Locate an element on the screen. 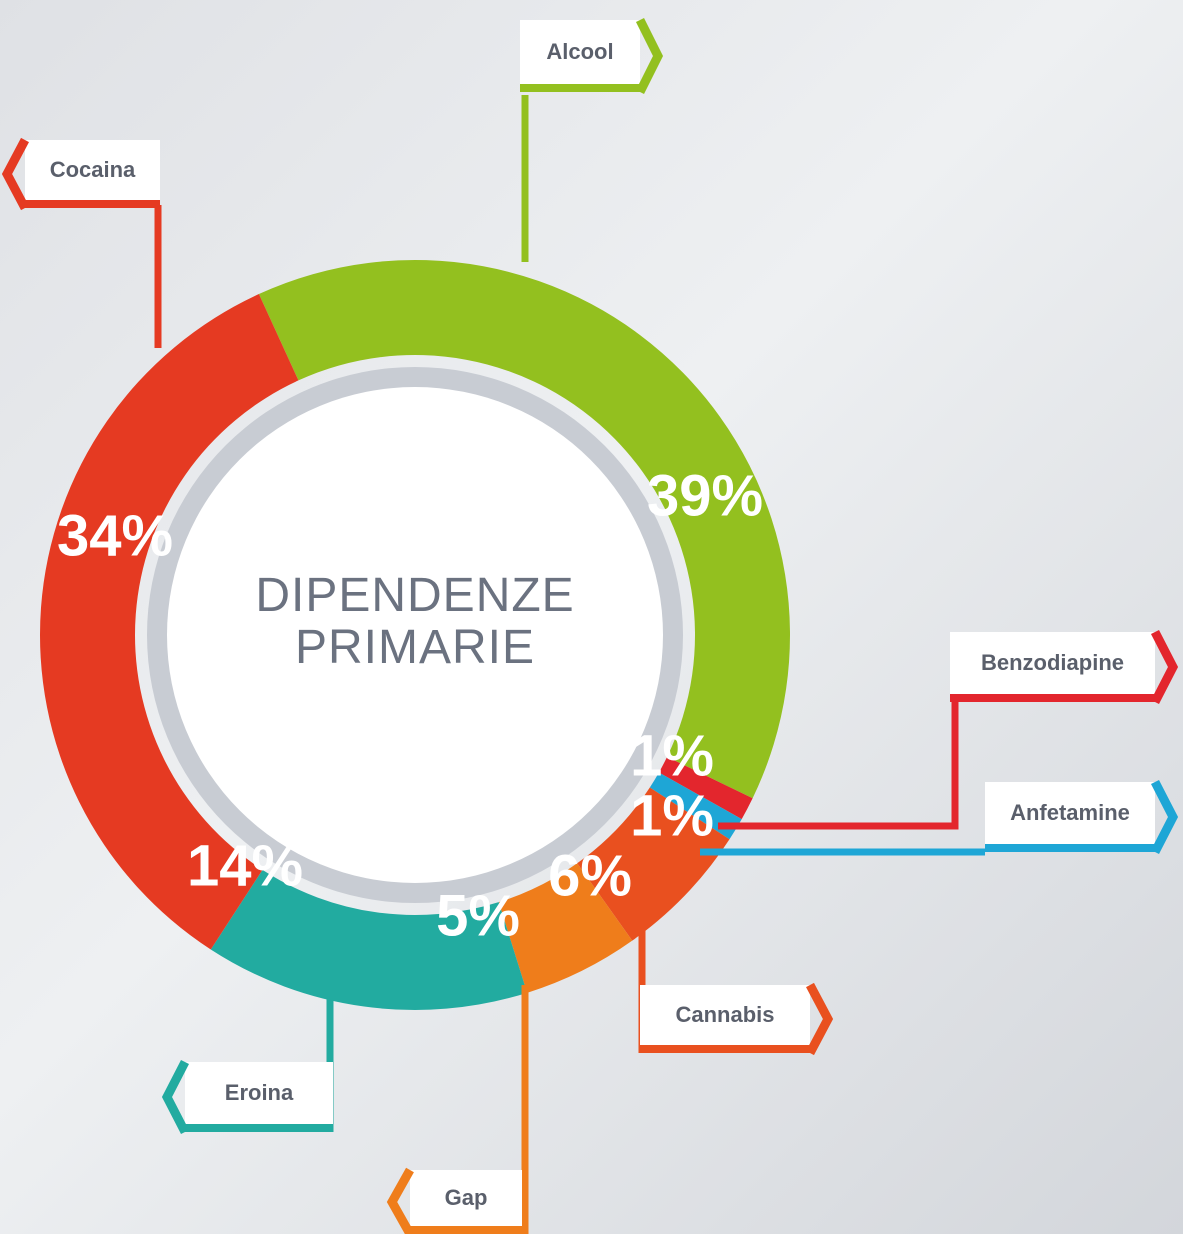  flag-label: Alcool is located at coordinates (579, 51).